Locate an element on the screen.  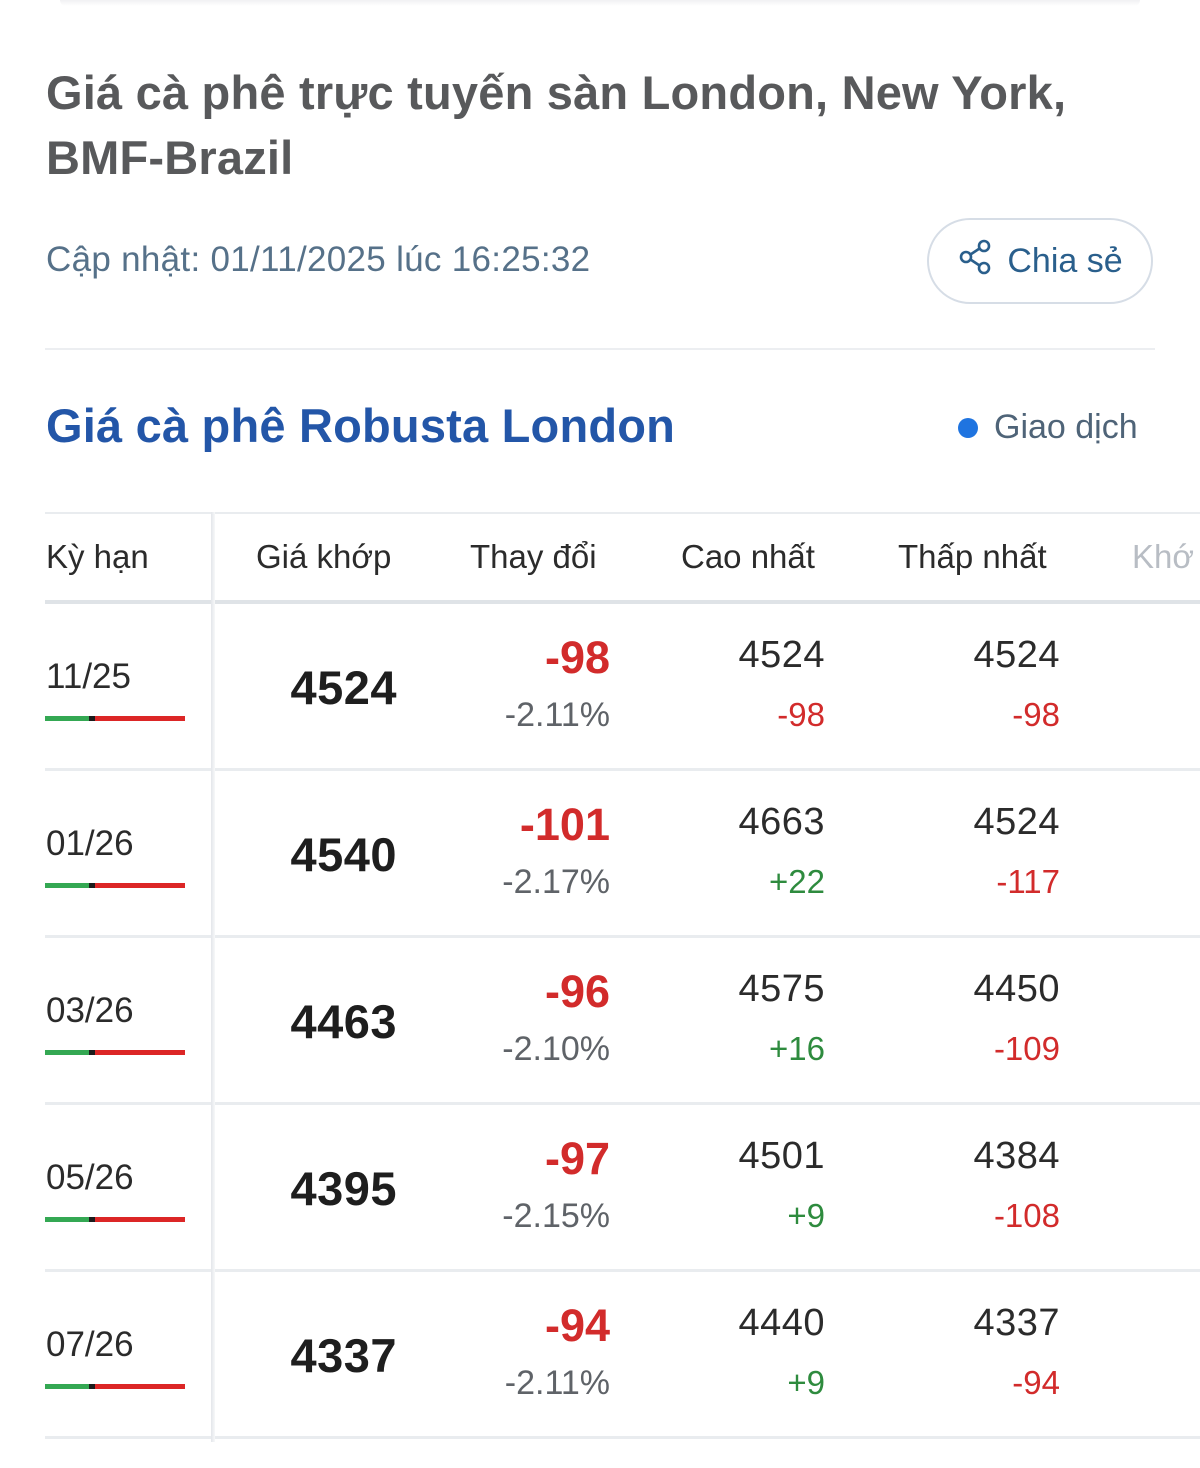
high-value: 4440 is located at coordinates (781, 1323).